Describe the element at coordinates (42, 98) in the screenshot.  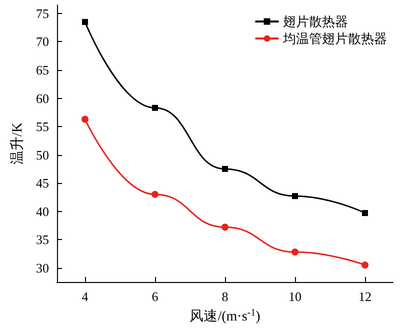
I see `y-tick-label: 60` at that location.